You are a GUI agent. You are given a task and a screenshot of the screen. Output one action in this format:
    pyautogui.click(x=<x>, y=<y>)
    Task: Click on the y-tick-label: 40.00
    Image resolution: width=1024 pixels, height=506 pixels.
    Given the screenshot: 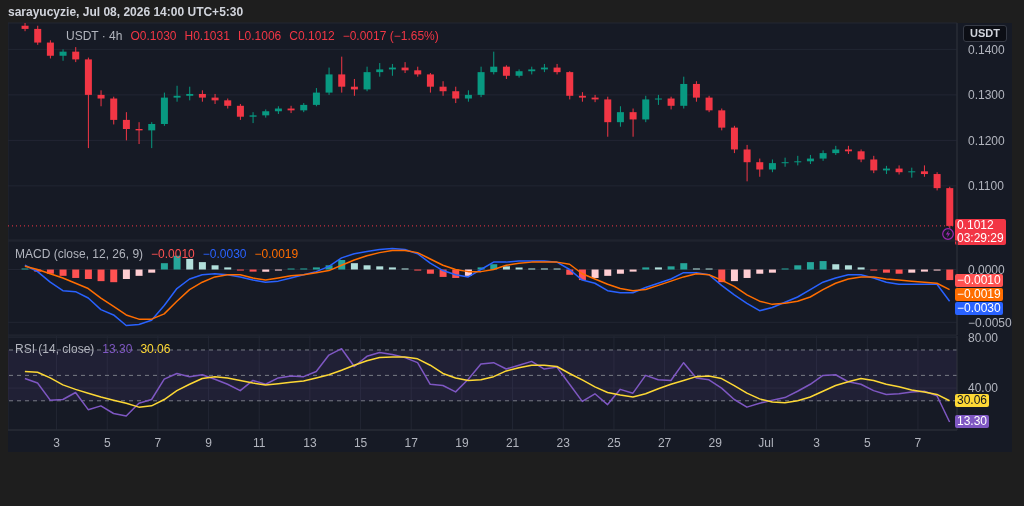 What is the action you would take?
    pyautogui.click(x=983, y=388)
    